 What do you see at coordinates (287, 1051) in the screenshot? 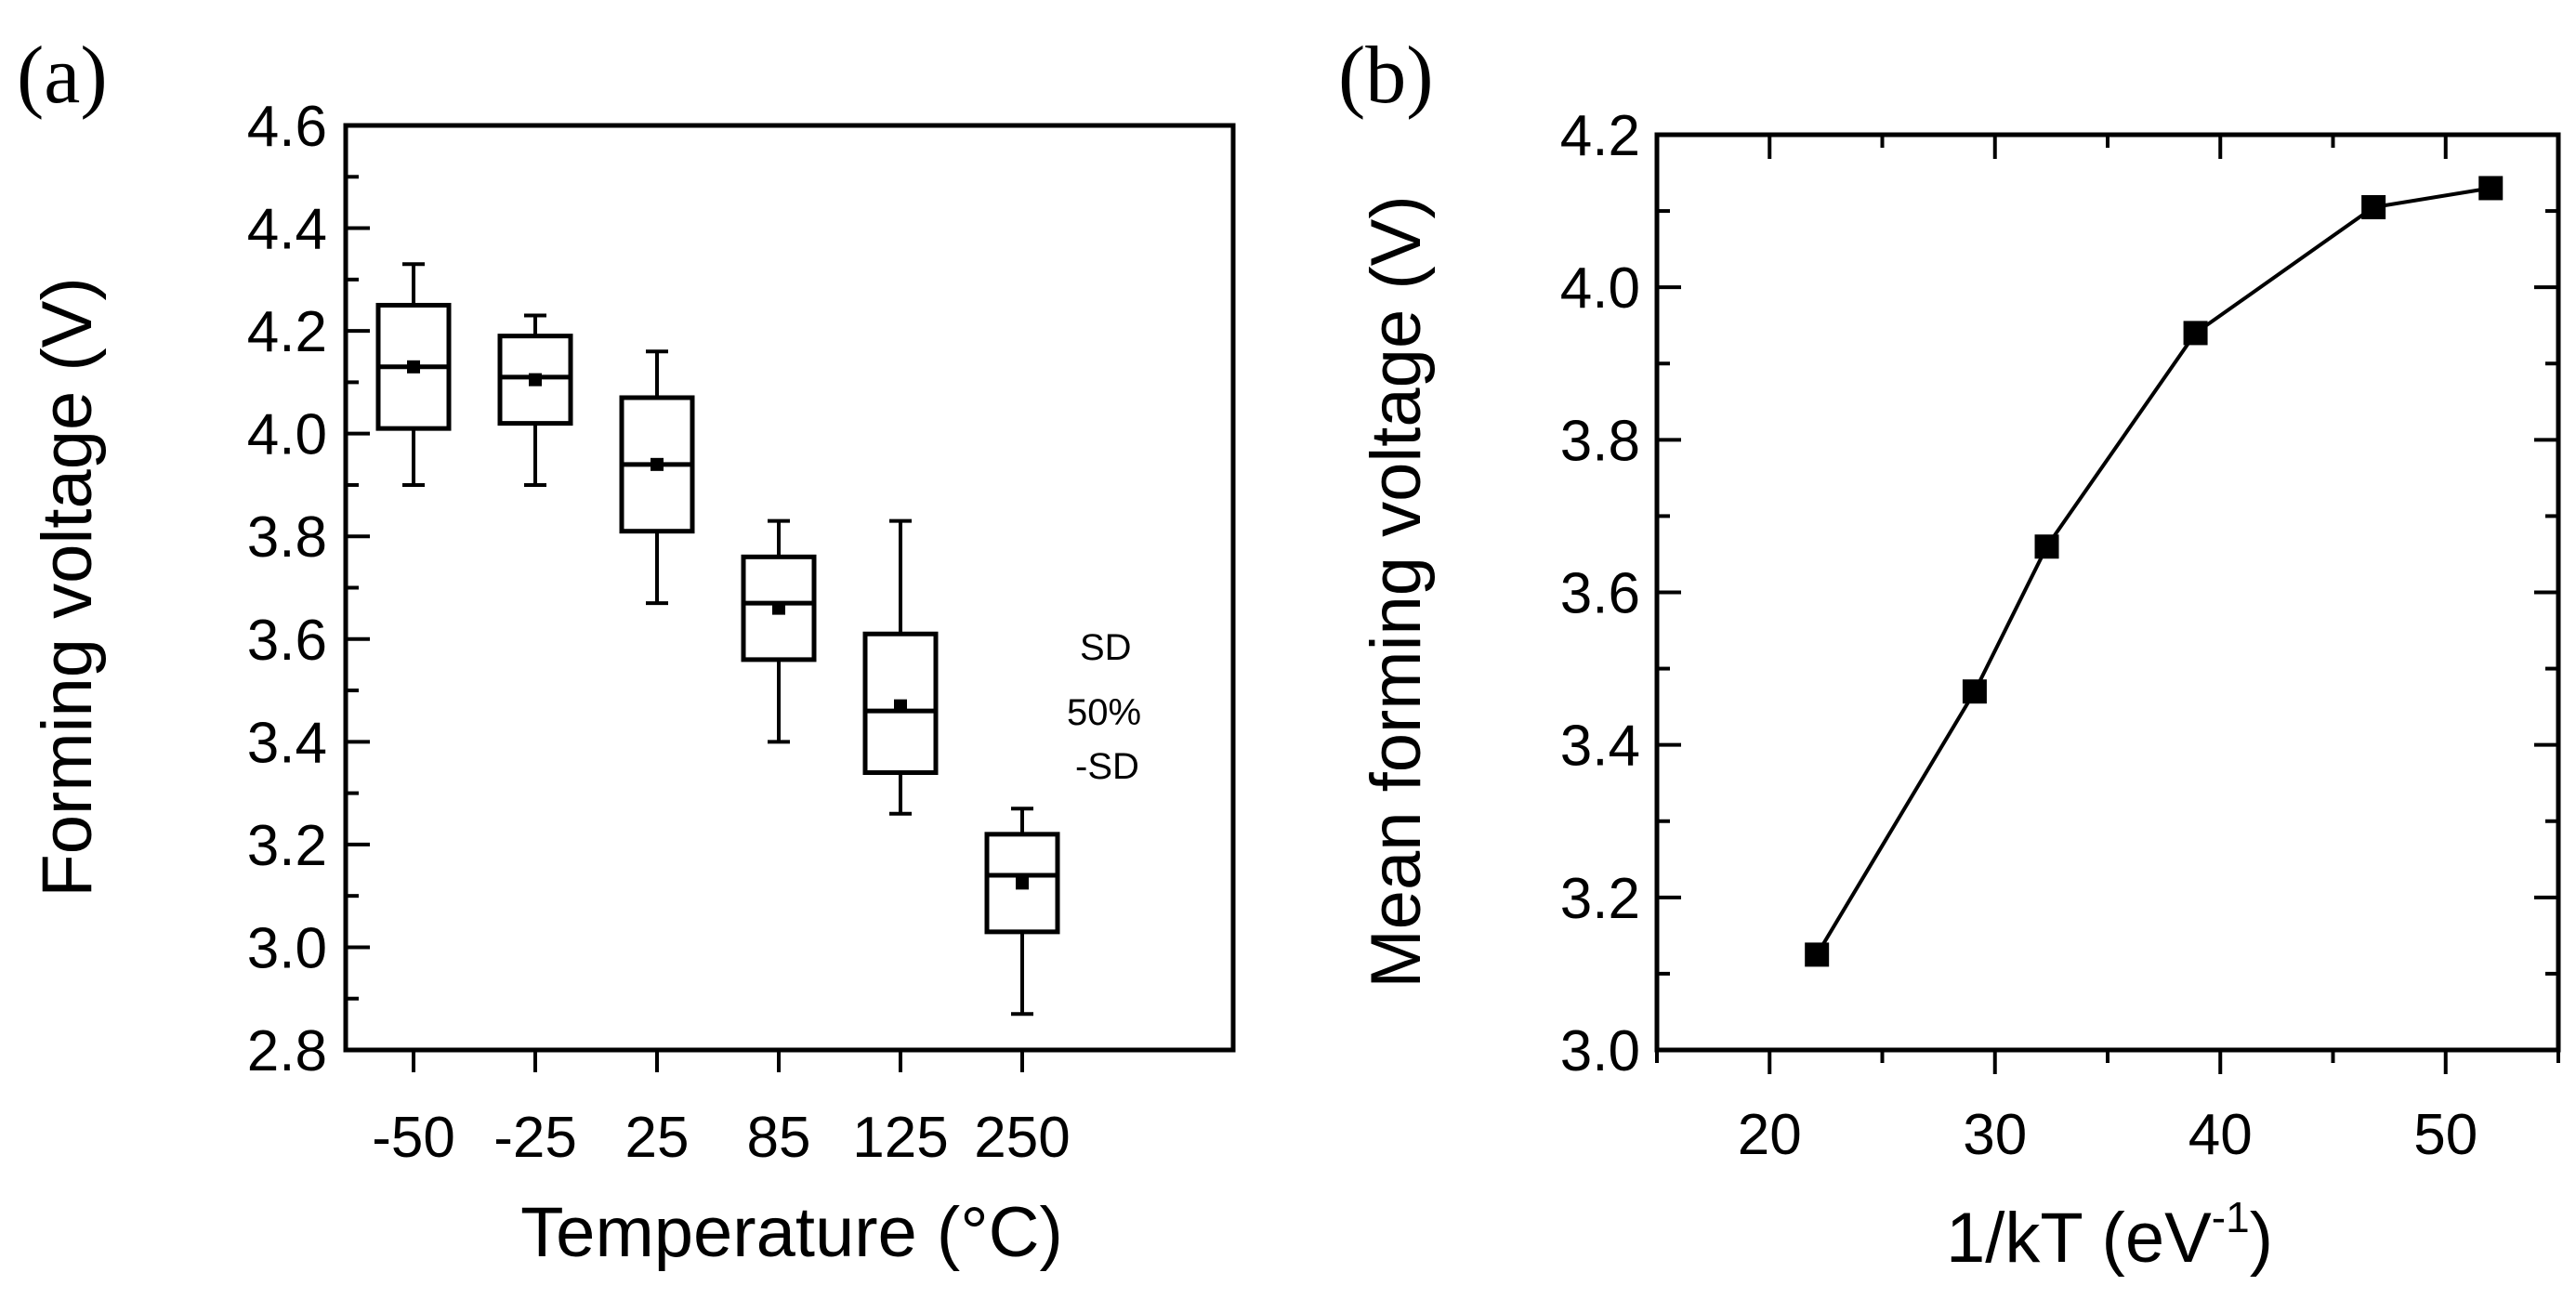
I see `panel-a-y-tick-label: 2.8` at bounding box center [287, 1051].